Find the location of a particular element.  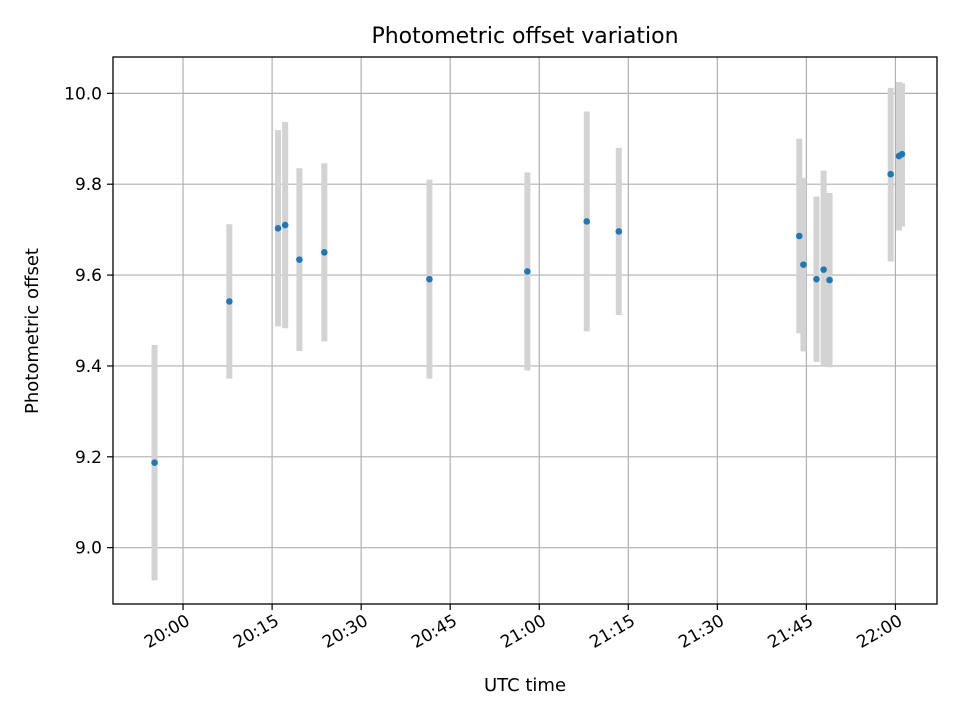

y-tick-label: 9.2 is located at coordinates (88, 458).